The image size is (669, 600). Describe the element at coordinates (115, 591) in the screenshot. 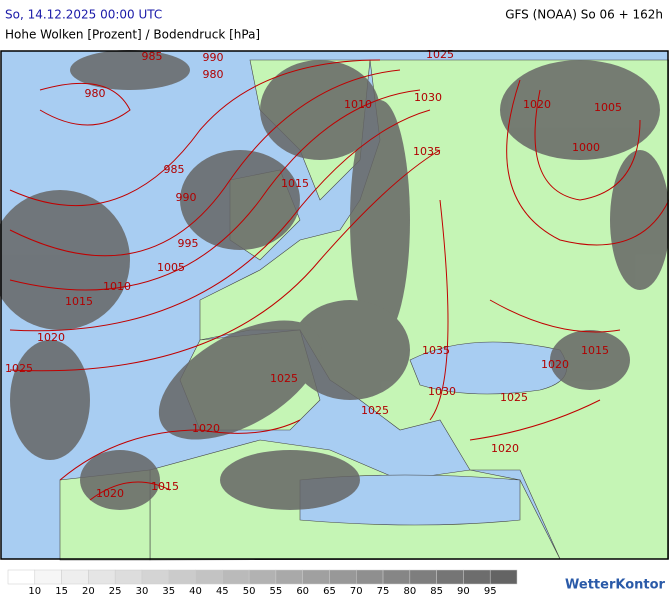

I see `legend-label: 25` at that location.